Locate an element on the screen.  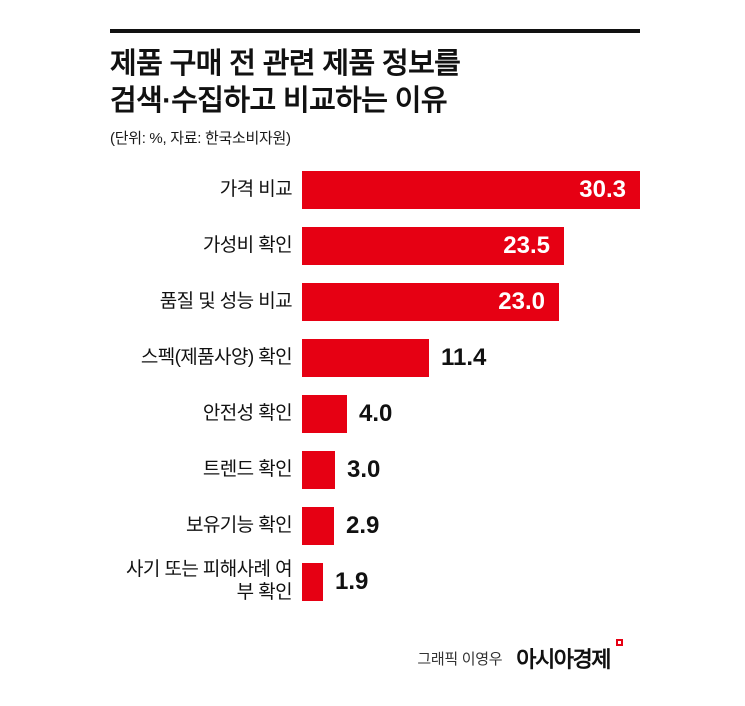
chart-title: 제품 구매 전 관련 제품 정보를 검색·수집하고 비교하는 이유 is located at coordinates (427, 83).